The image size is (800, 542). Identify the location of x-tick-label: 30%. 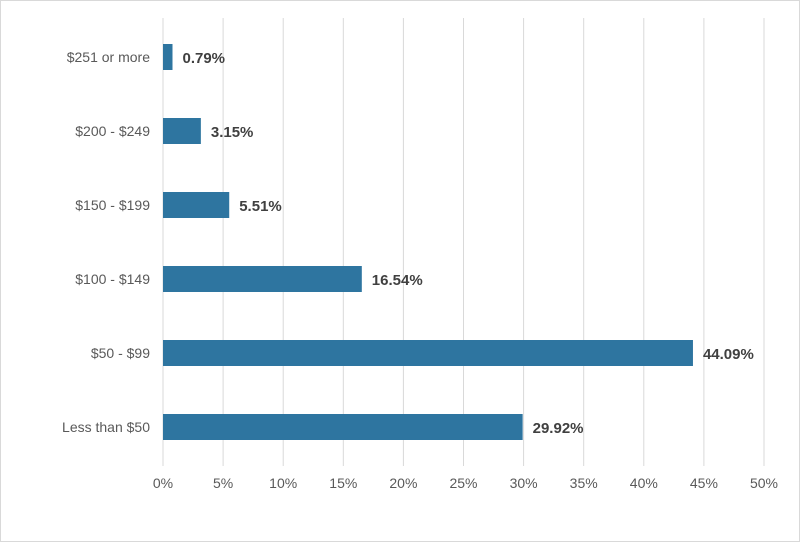
(524, 483).